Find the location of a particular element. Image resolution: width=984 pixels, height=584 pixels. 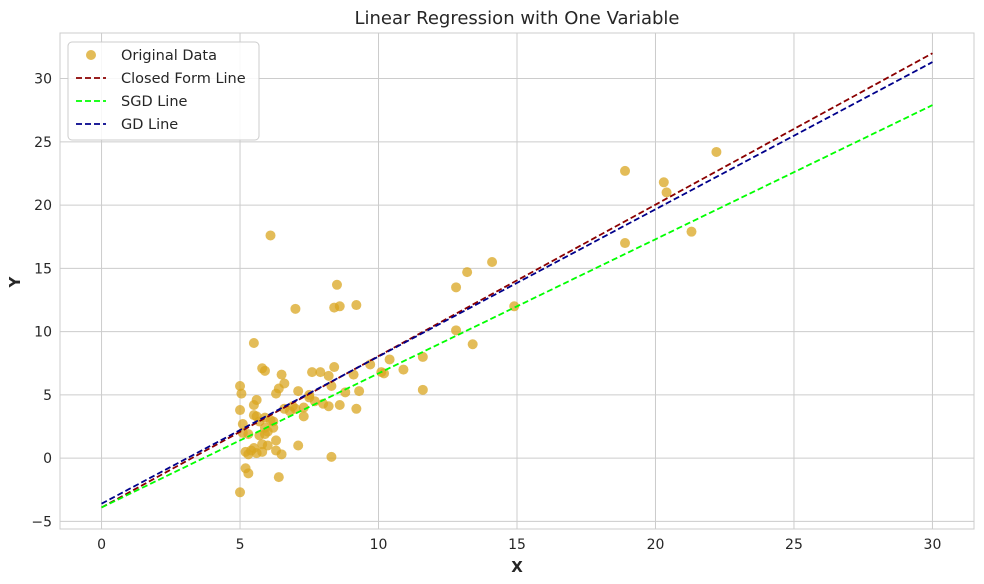

legend-label-gd: GD Line is located at coordinates (149, 125).